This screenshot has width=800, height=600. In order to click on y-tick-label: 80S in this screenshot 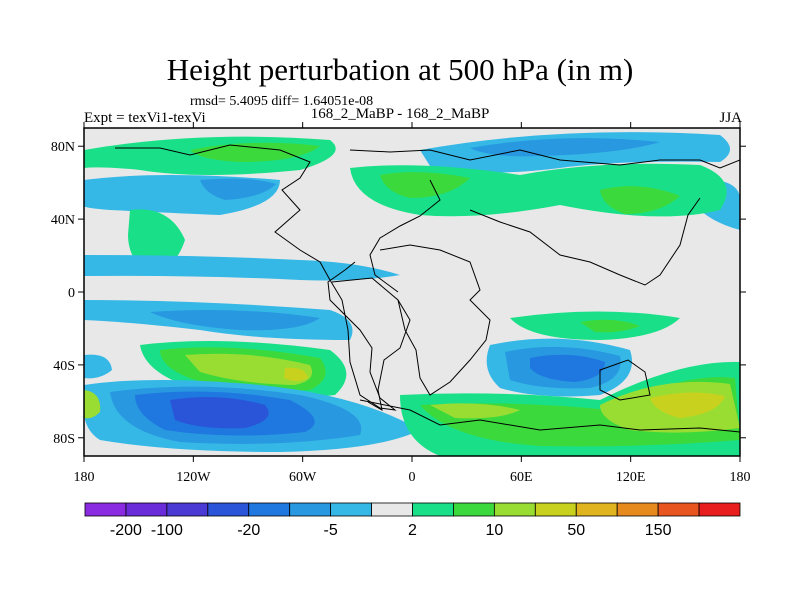, I will do `click(64, 439)`.